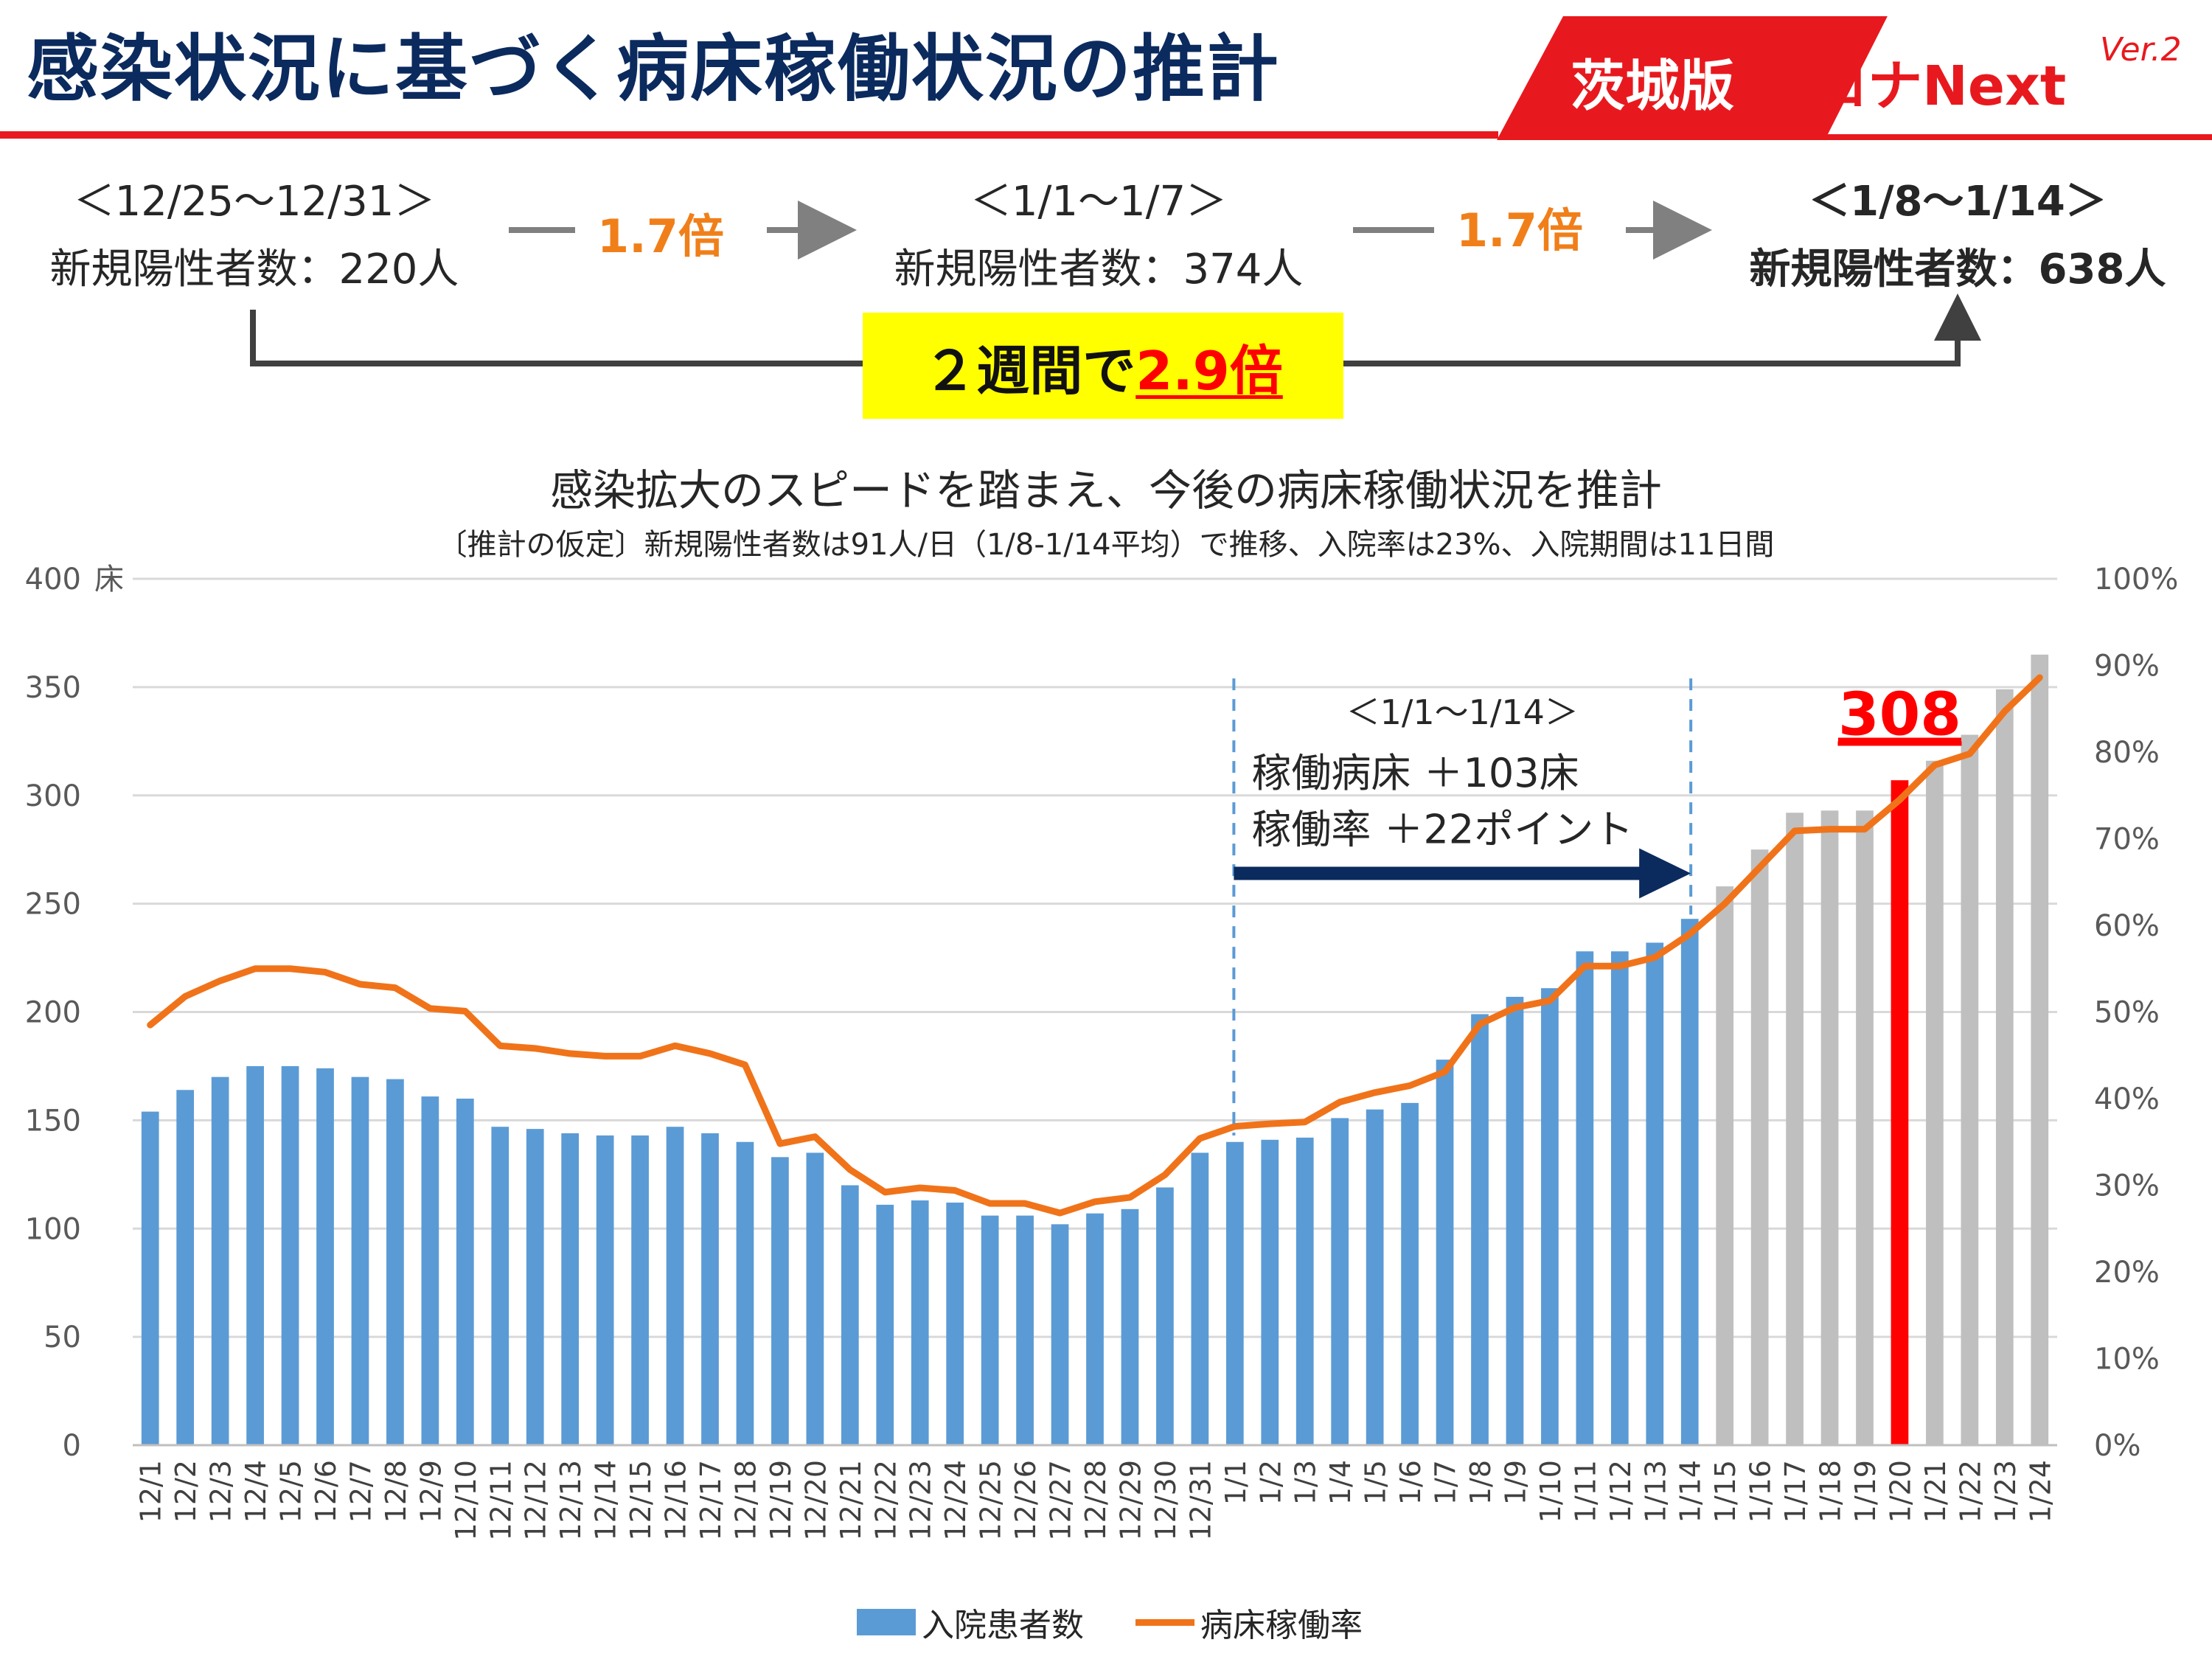 This screenshot has width=2212, height=1659. Describe the element at coordinates (536, 1500) in the screenshot. I see `x-tick-label: 12/12` at that location.